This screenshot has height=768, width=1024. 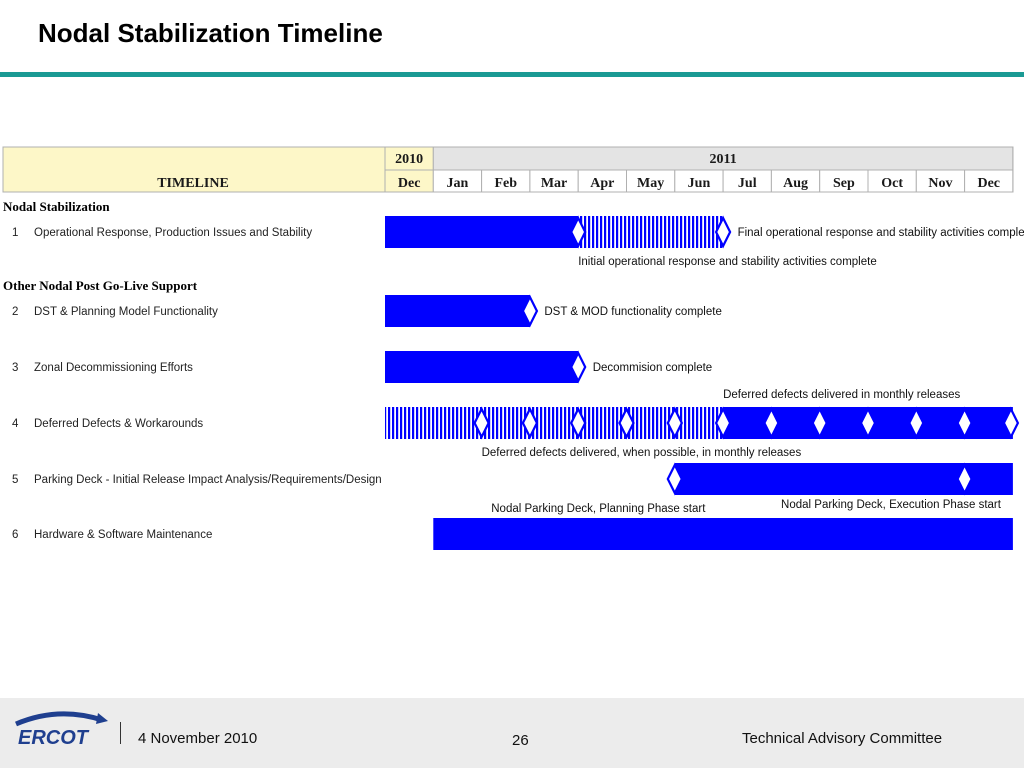 What do you see at coordinates (15, 233) in the screenshot?
I see `task-number: 1` at bounding box center [15, 233].